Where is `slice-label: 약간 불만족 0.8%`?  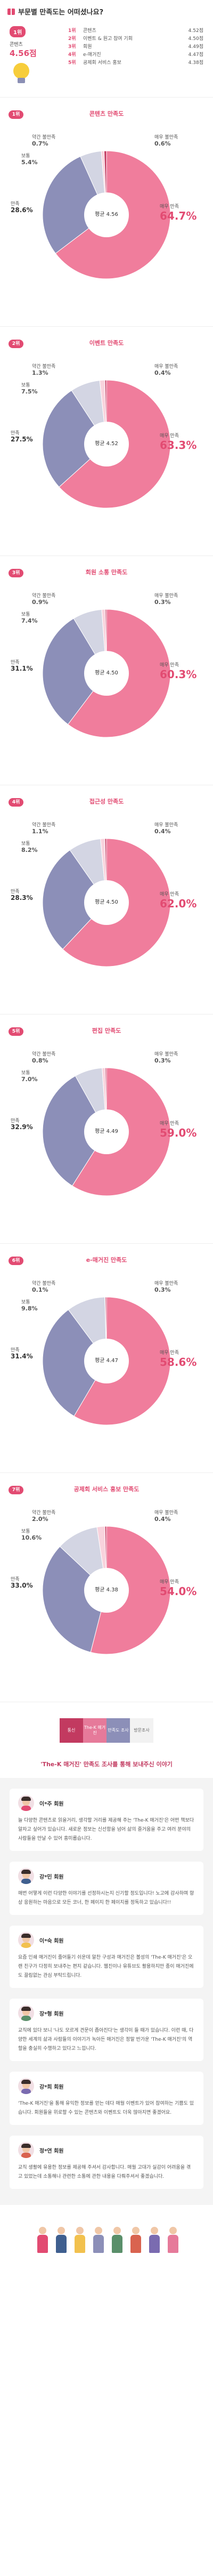
slice-label: 약간 불만족 0.8% is located at coordinates (43, 1058).